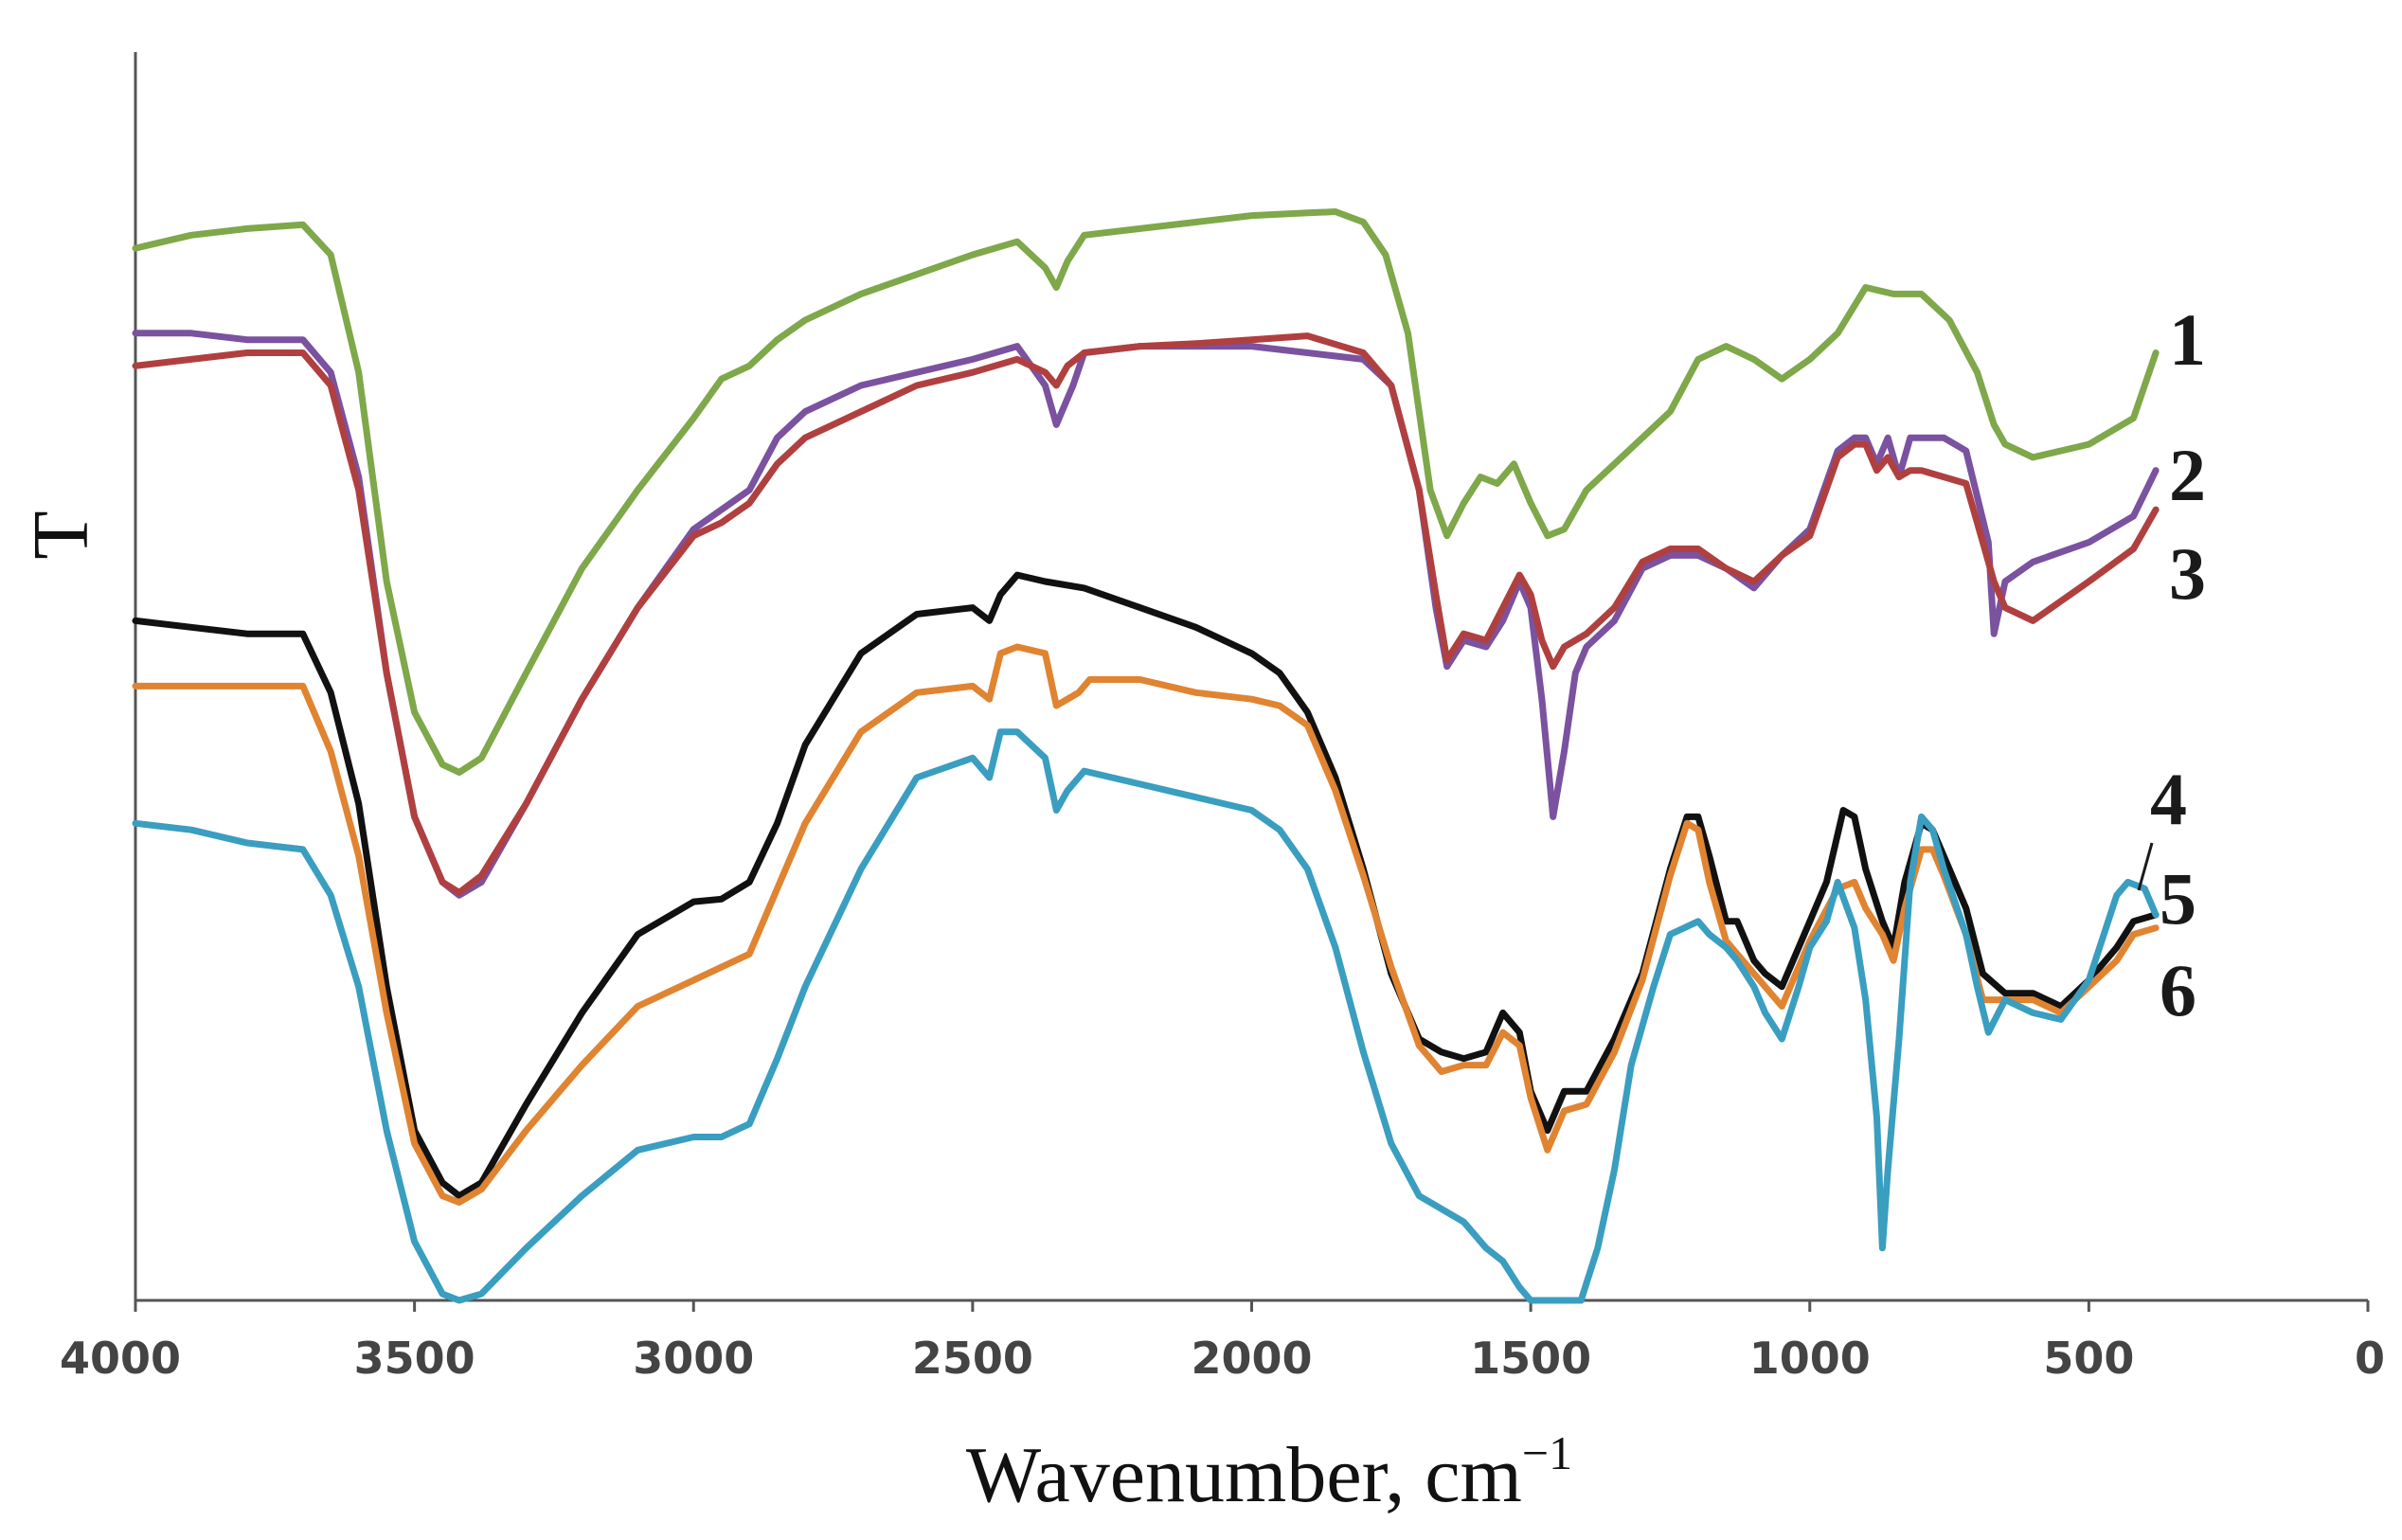  I want to click on x-tick-label: 2000, so click(1251, 1358).